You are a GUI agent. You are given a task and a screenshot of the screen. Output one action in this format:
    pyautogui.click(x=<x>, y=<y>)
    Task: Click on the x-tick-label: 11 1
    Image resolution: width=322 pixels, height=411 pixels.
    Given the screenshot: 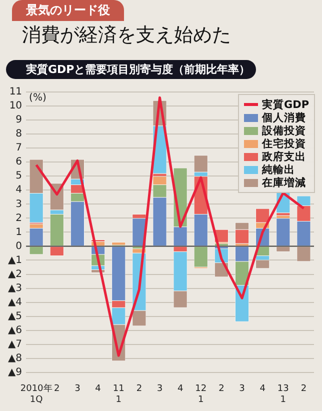 What is the action you would take?
    pyautogui.click(x=118, y=394)
    